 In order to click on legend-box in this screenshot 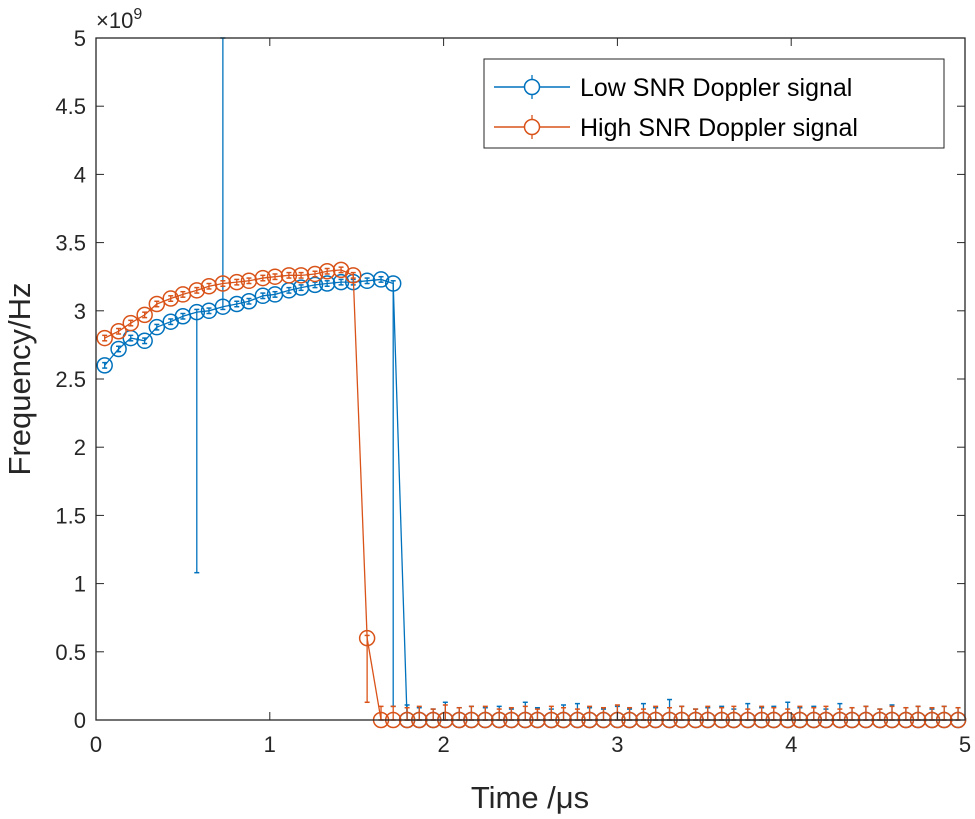, I will do `click(714, 103)`.